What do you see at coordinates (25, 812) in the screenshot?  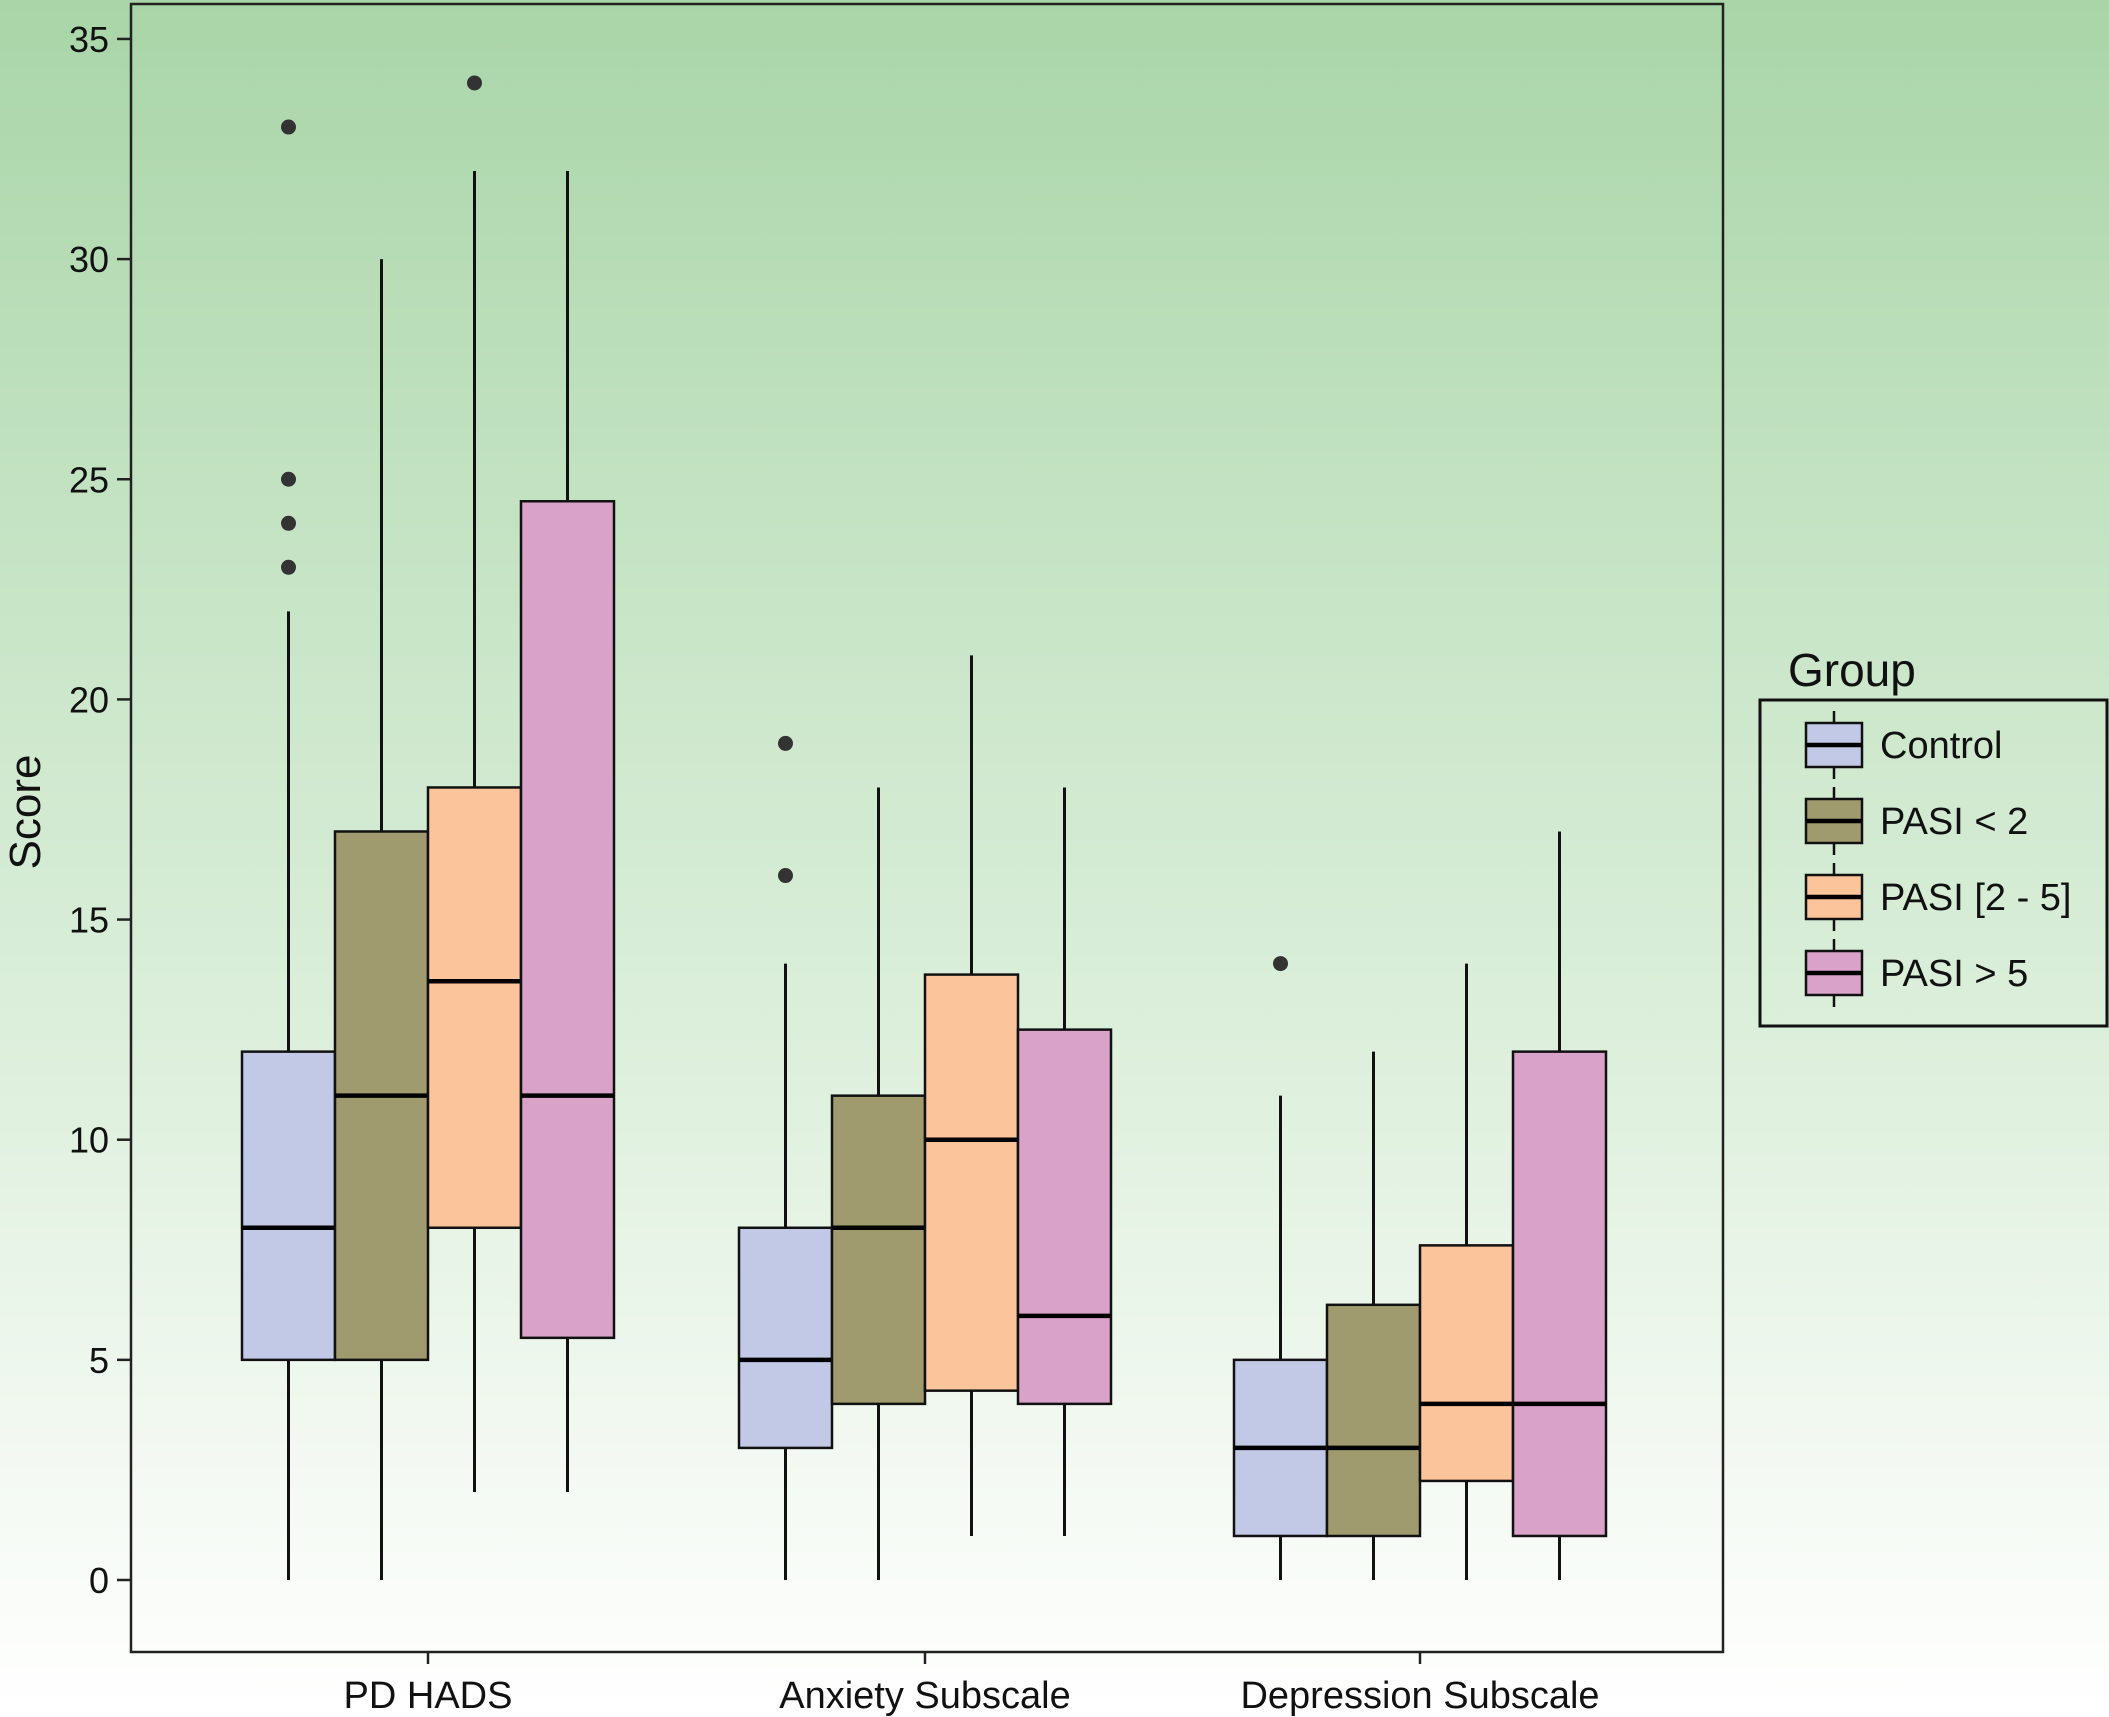 I see `y-axis-title: Score` at bounding box center [25, 812].